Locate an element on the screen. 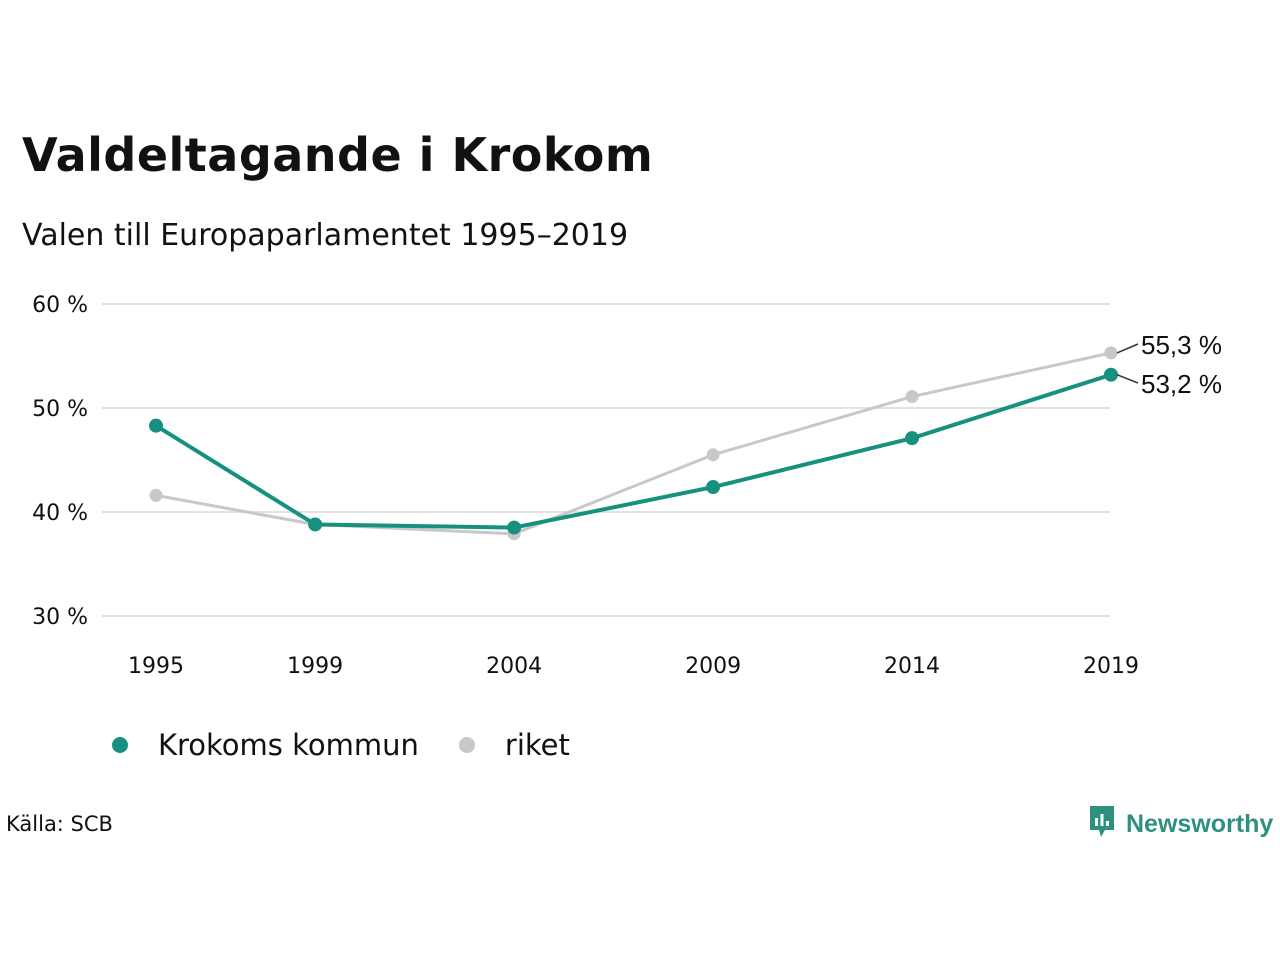 The height and width of the screenshot is (960, 1280). end-labels: 55,3 % 53,2 % is located at coordinates (1169, 364).